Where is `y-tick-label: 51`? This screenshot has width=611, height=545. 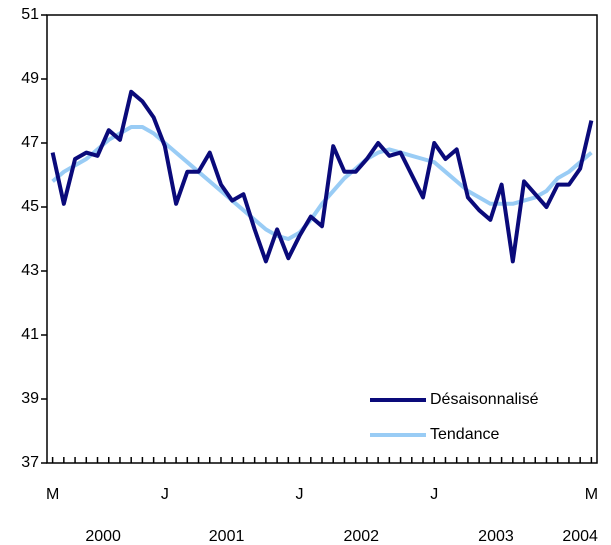
y-tick-label: 51 is located at coordinates (30, 14).